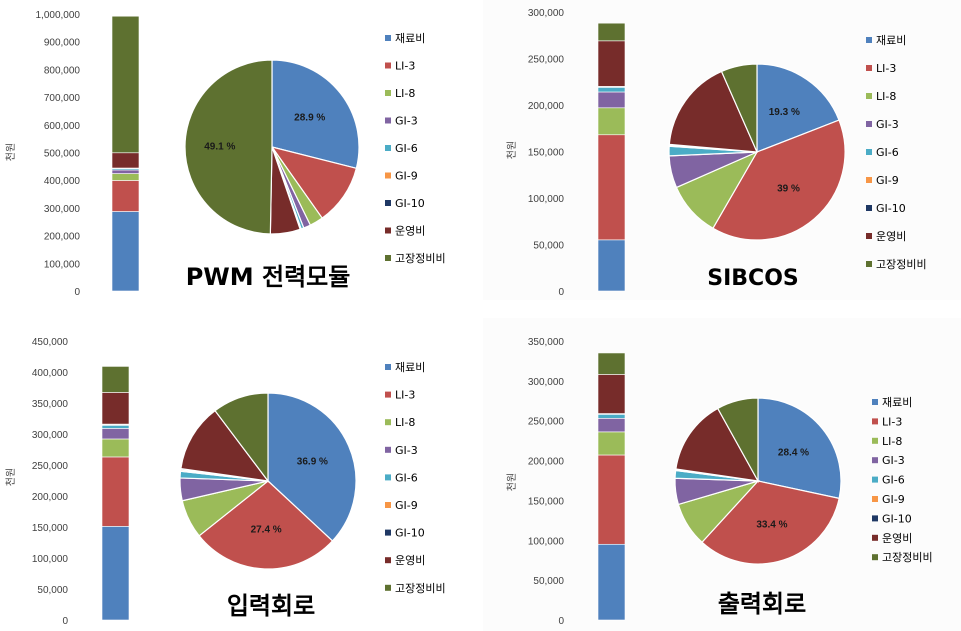 The height and width of the screenshot is (631, 961). I want to click on pie-data-label: 27.4 %, so click(266, 529).